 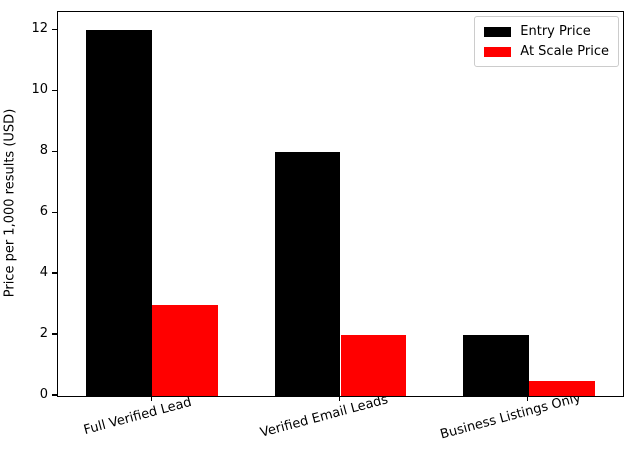 What do you see at coordinates (555, 31) in the screenshot?
I see `legend-label: Entry Price` at bounding box center [555, 31].